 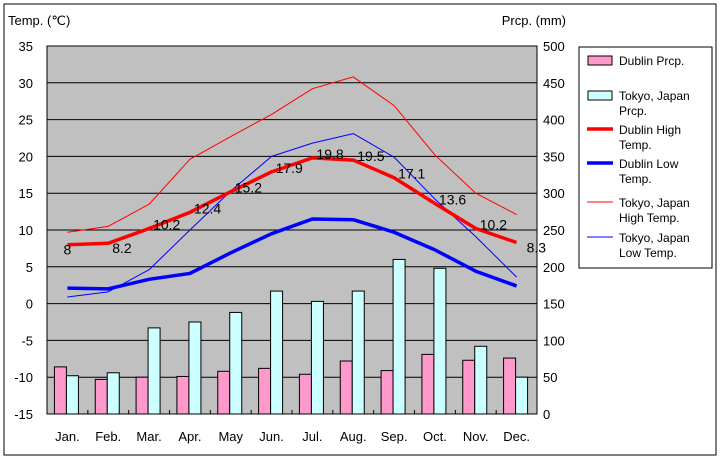 What do you see at coordinates (554, 83) in the screenshot?
I see `right-tick-label: 450` at bounding box center [554, 83].